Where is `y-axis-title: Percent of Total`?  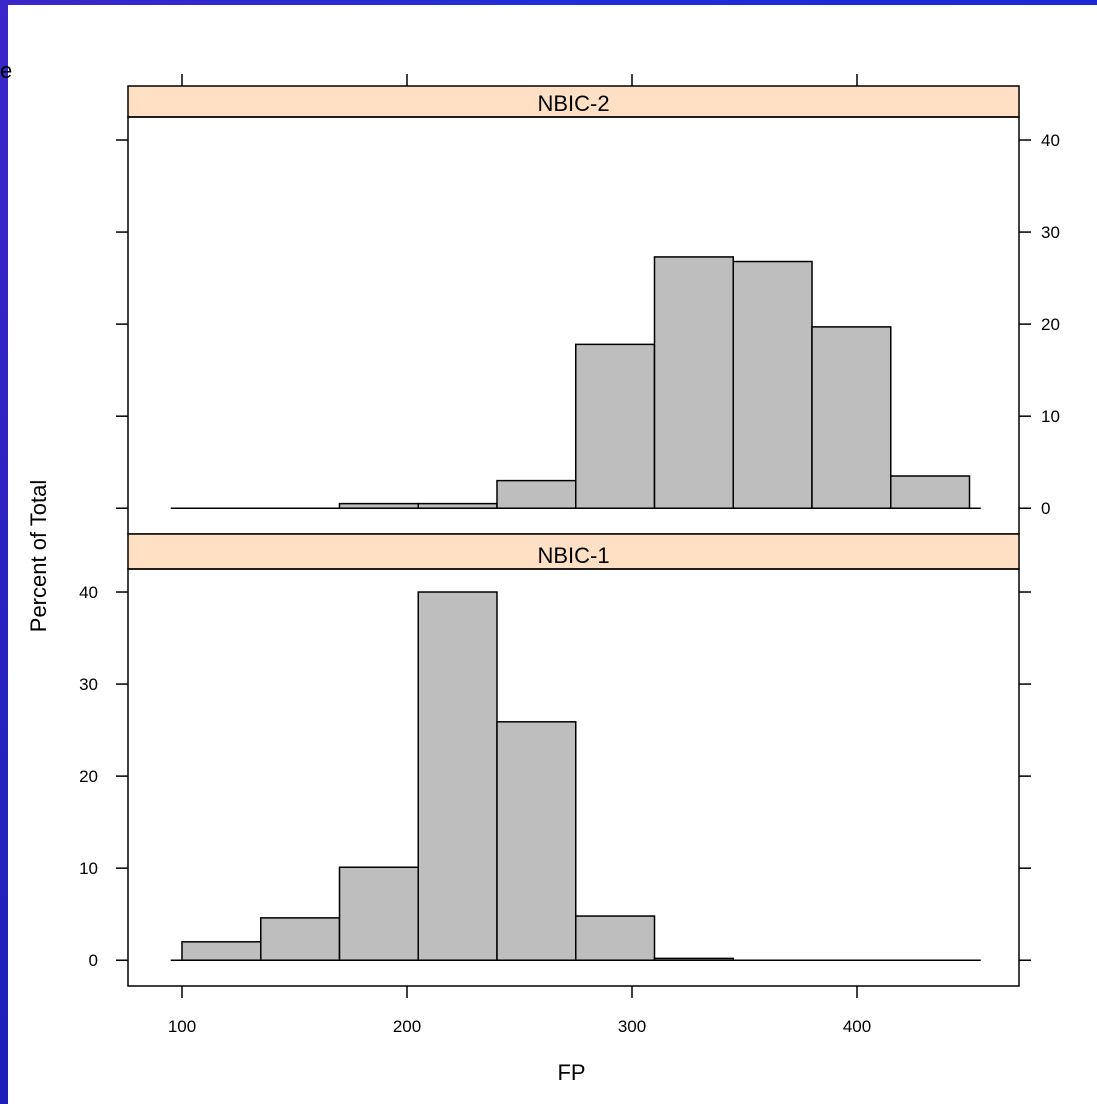
y-axis-title: Percent of Total is located at coordinates (38, 556).